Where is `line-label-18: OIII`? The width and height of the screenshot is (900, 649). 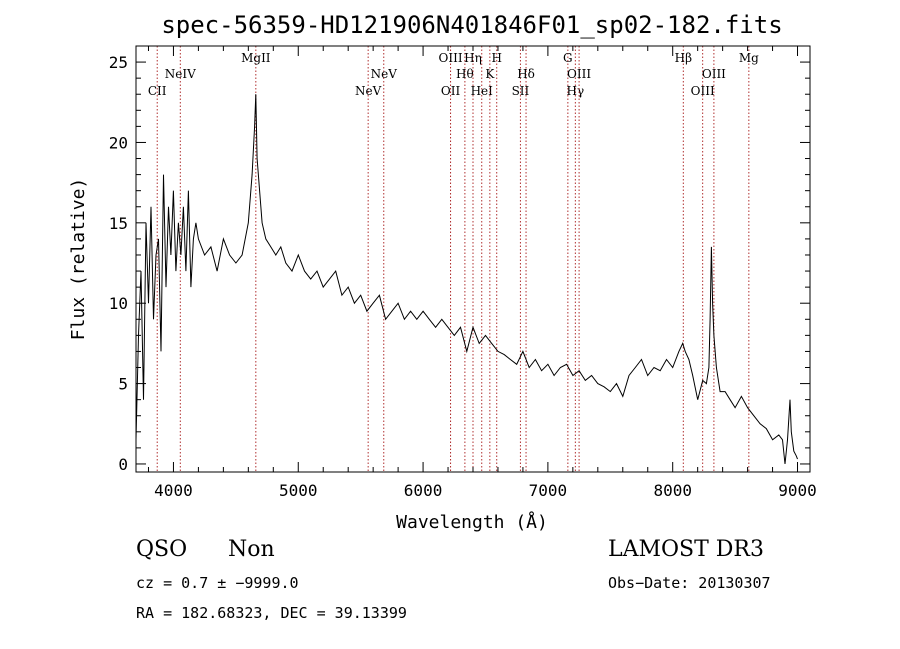
line-label-18: OIII is located at coordinates (703, 91).